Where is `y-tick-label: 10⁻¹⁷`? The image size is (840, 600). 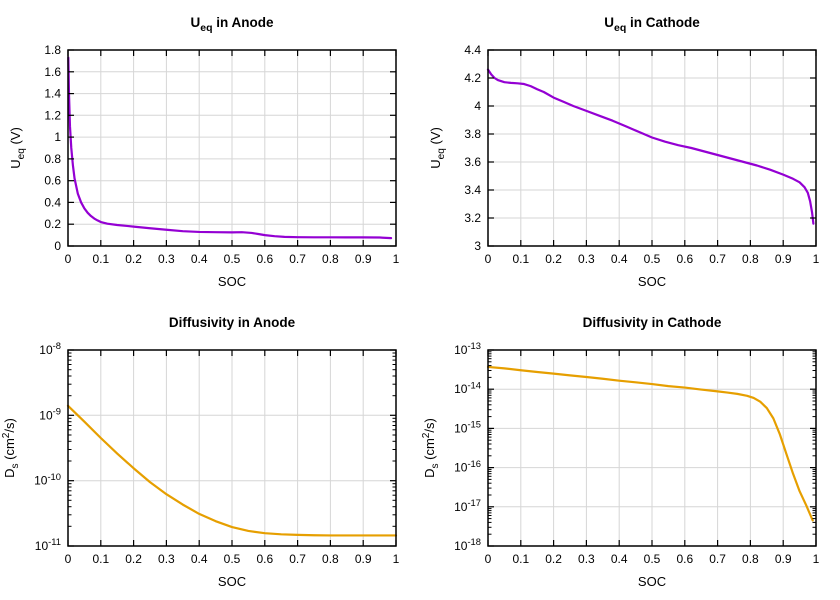 y-tick-label: 10⁻¹⁷ is located at coordinates (467, 505).